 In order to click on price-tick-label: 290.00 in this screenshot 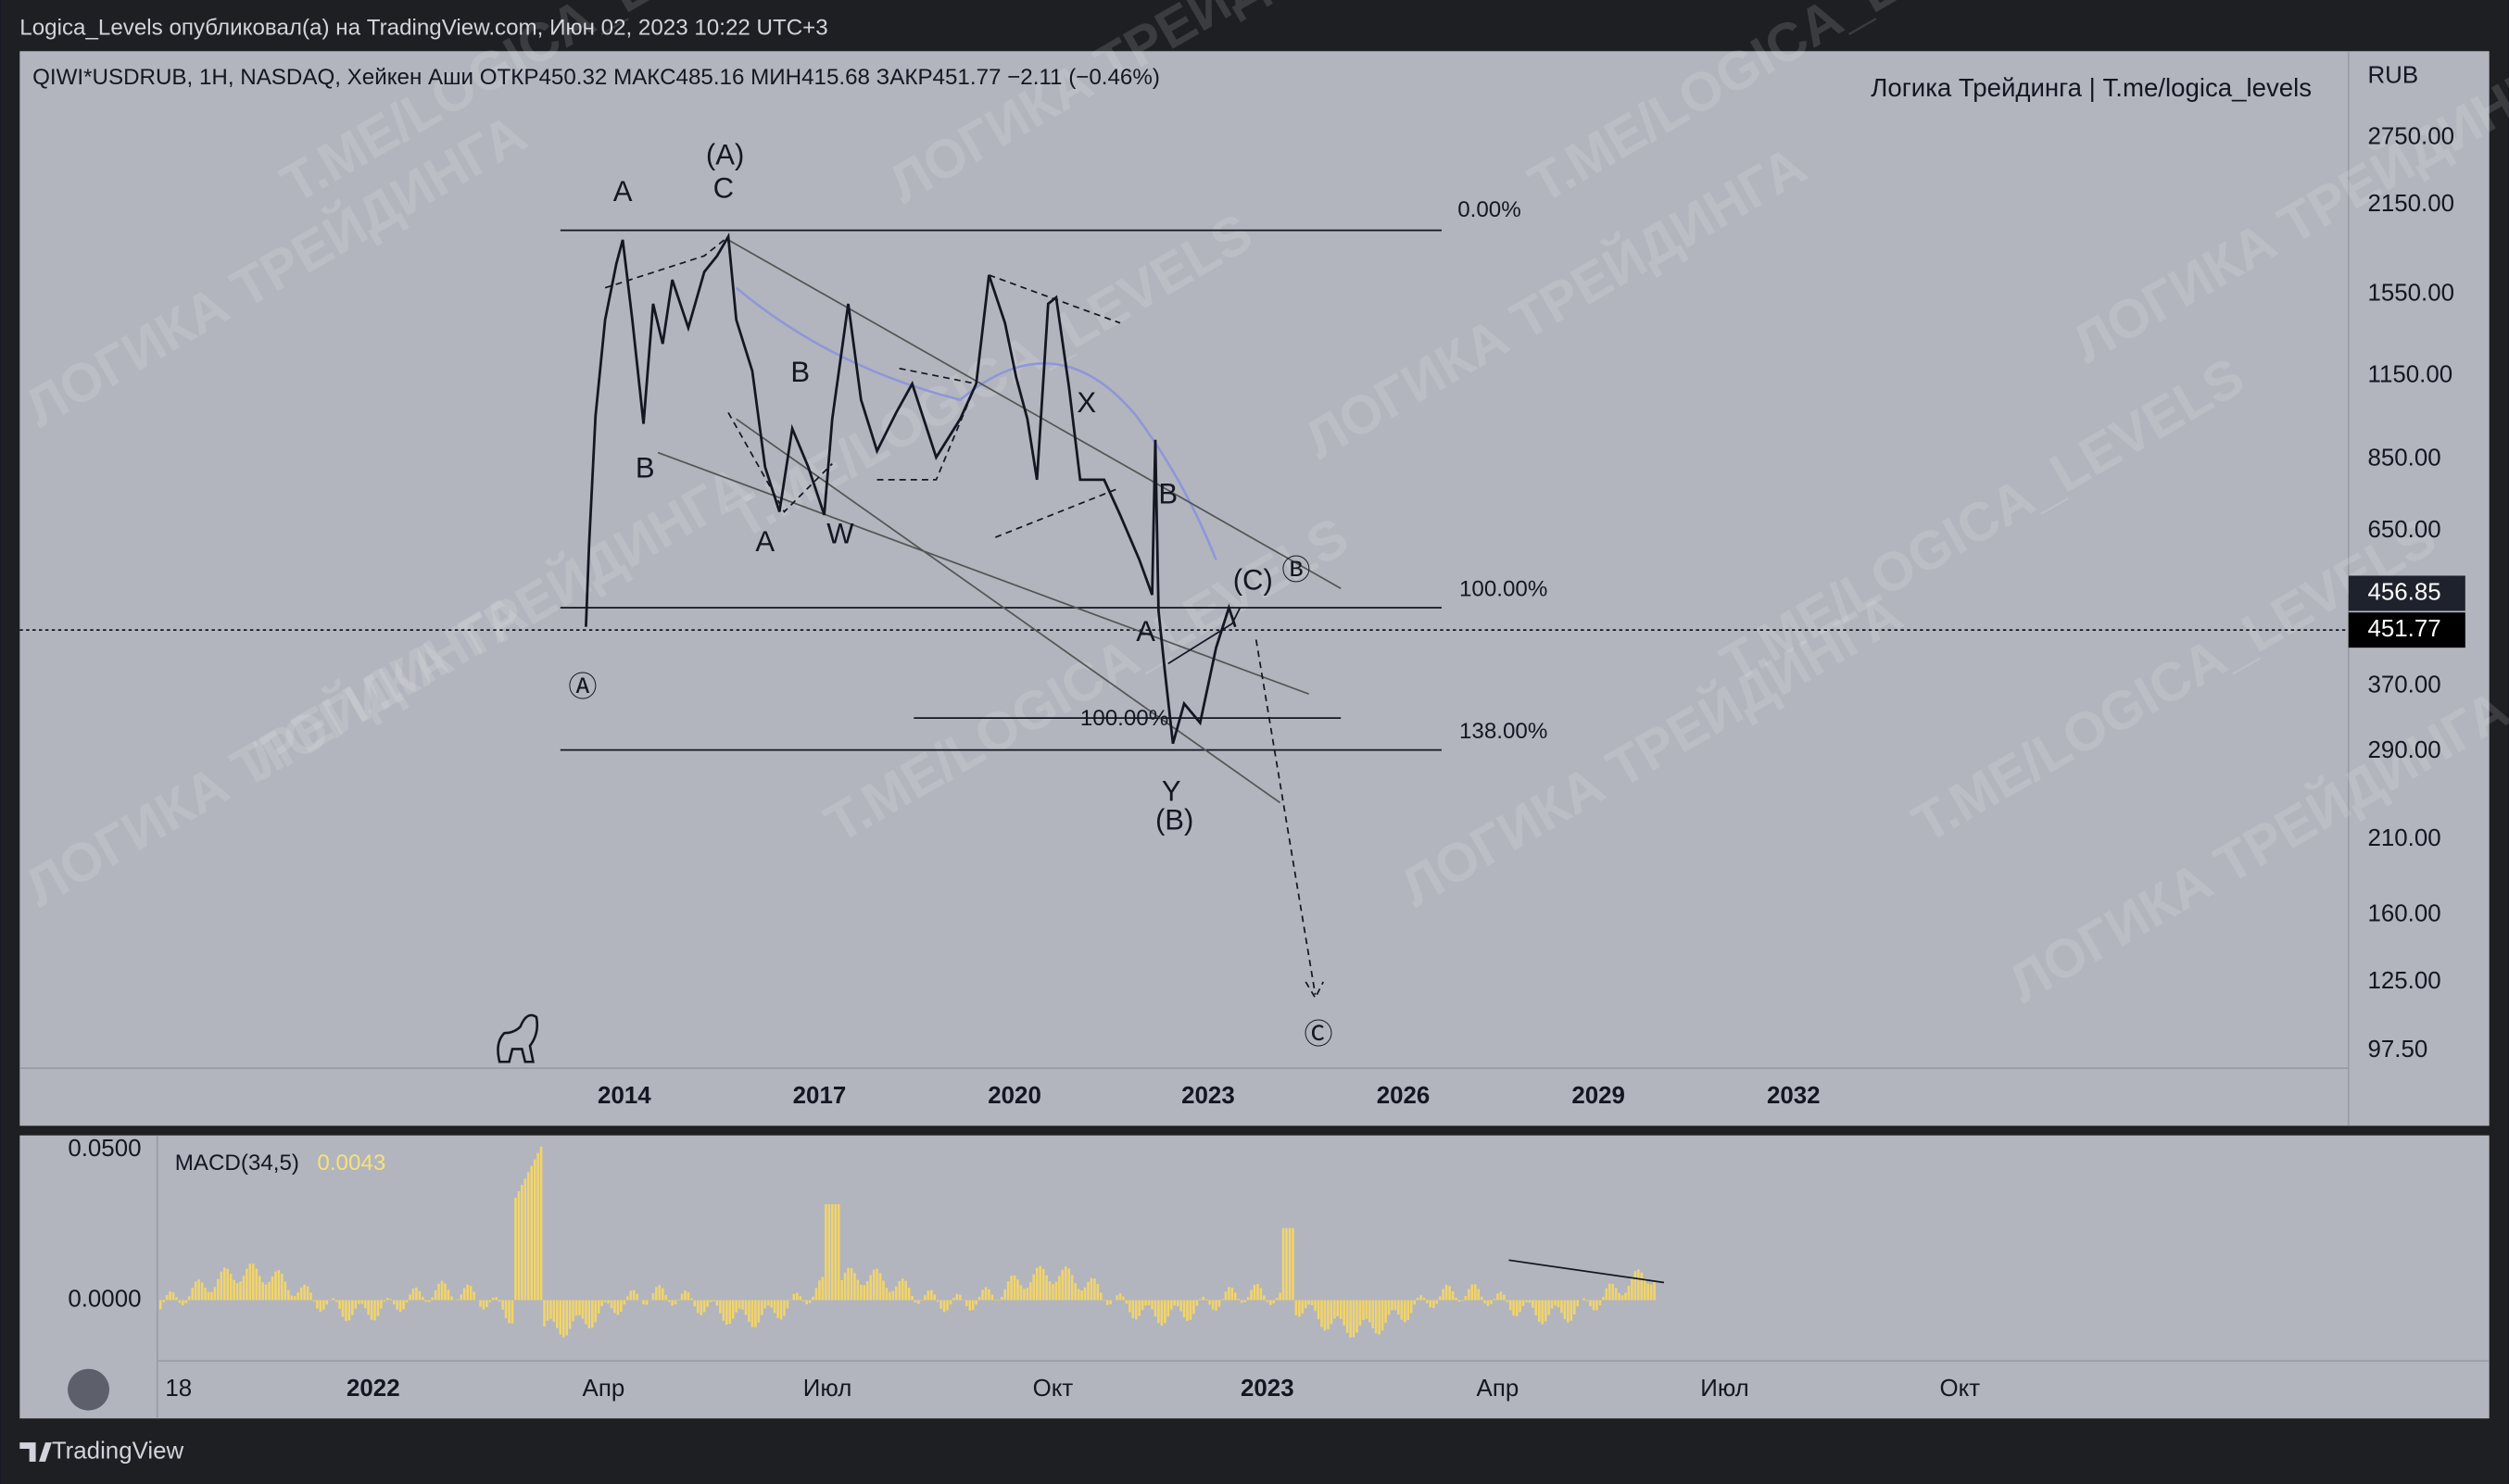, I will do `click(2404, 750)`.